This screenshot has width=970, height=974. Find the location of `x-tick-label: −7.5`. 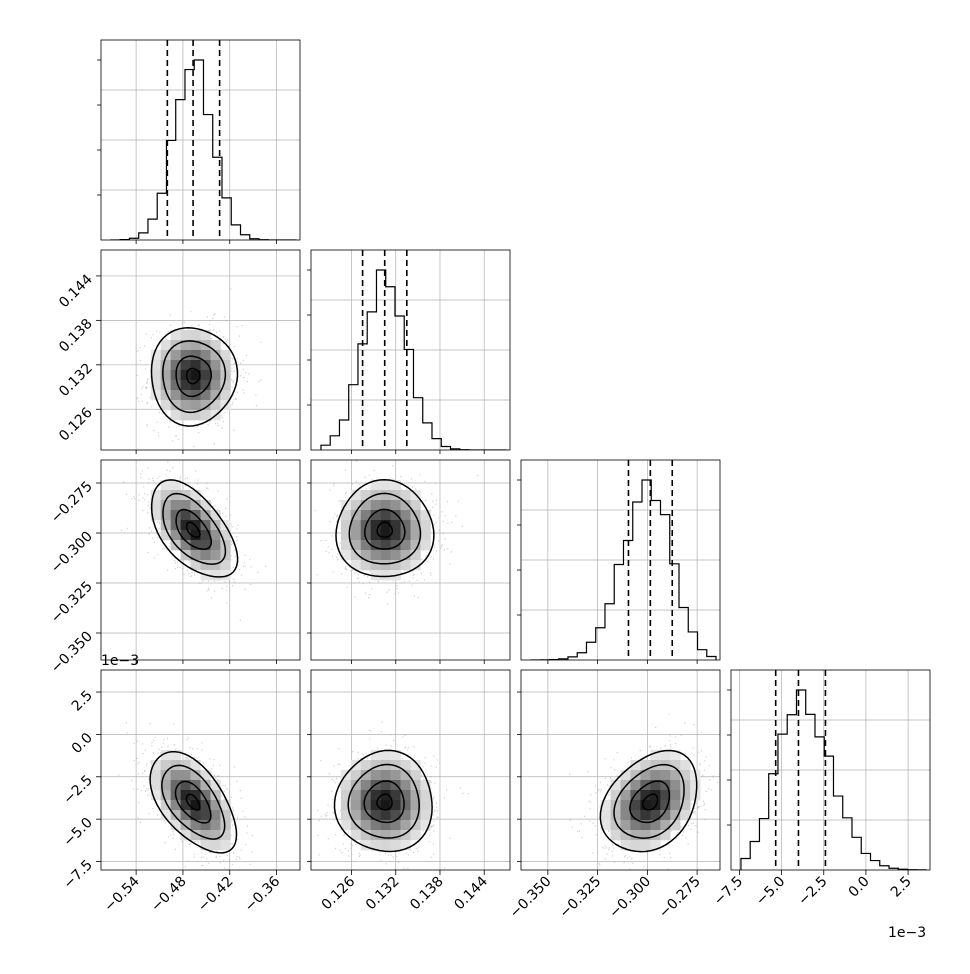

x-tick-label: −7.5 is located at coordinates (728, 891).